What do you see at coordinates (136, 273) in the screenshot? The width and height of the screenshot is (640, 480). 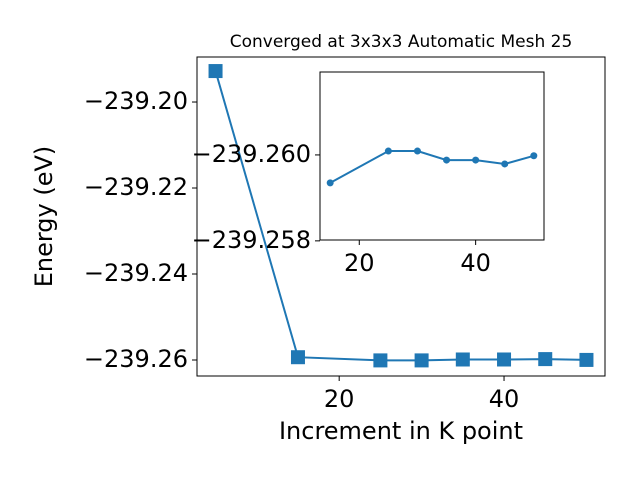 I see `y-tick-label: −239.24` at bounding box center [136, 273].